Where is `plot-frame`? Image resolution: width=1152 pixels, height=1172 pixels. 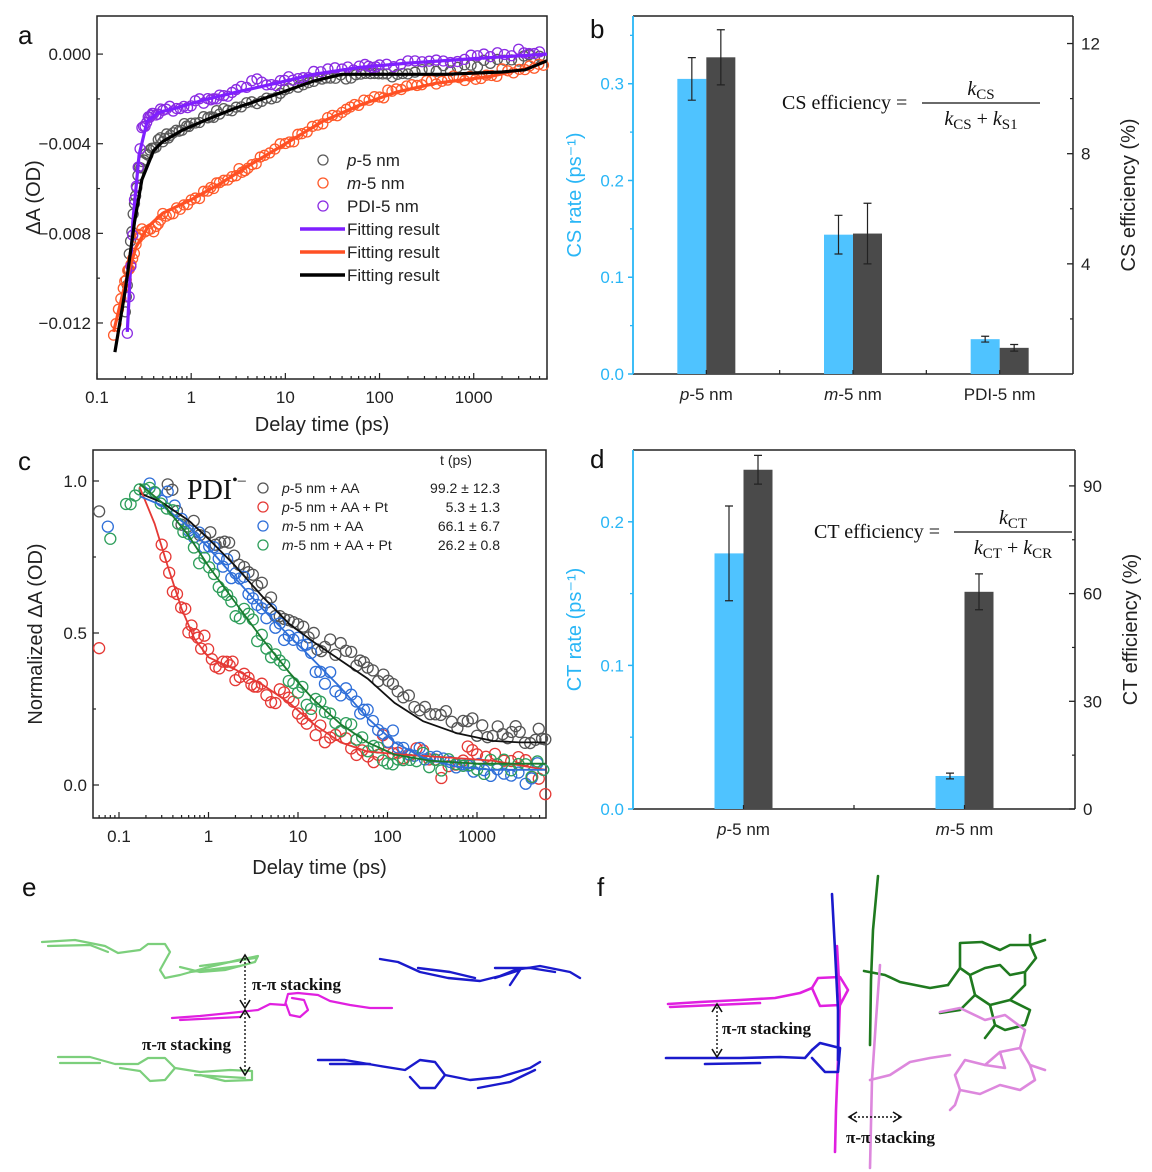 plot-frame is located at coordinates (319, 634).